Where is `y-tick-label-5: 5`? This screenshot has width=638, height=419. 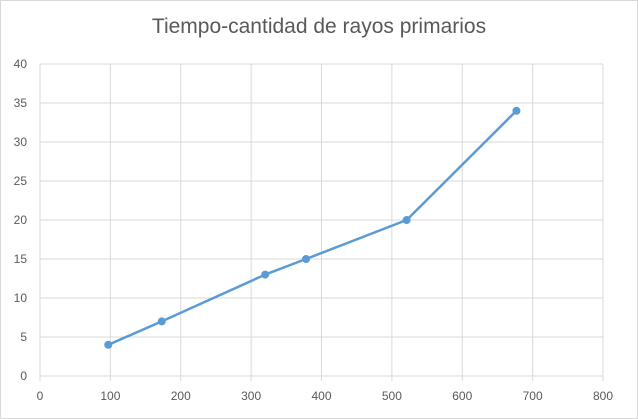 y-tick-label-5: 5 is located at coordinates (23, 337).